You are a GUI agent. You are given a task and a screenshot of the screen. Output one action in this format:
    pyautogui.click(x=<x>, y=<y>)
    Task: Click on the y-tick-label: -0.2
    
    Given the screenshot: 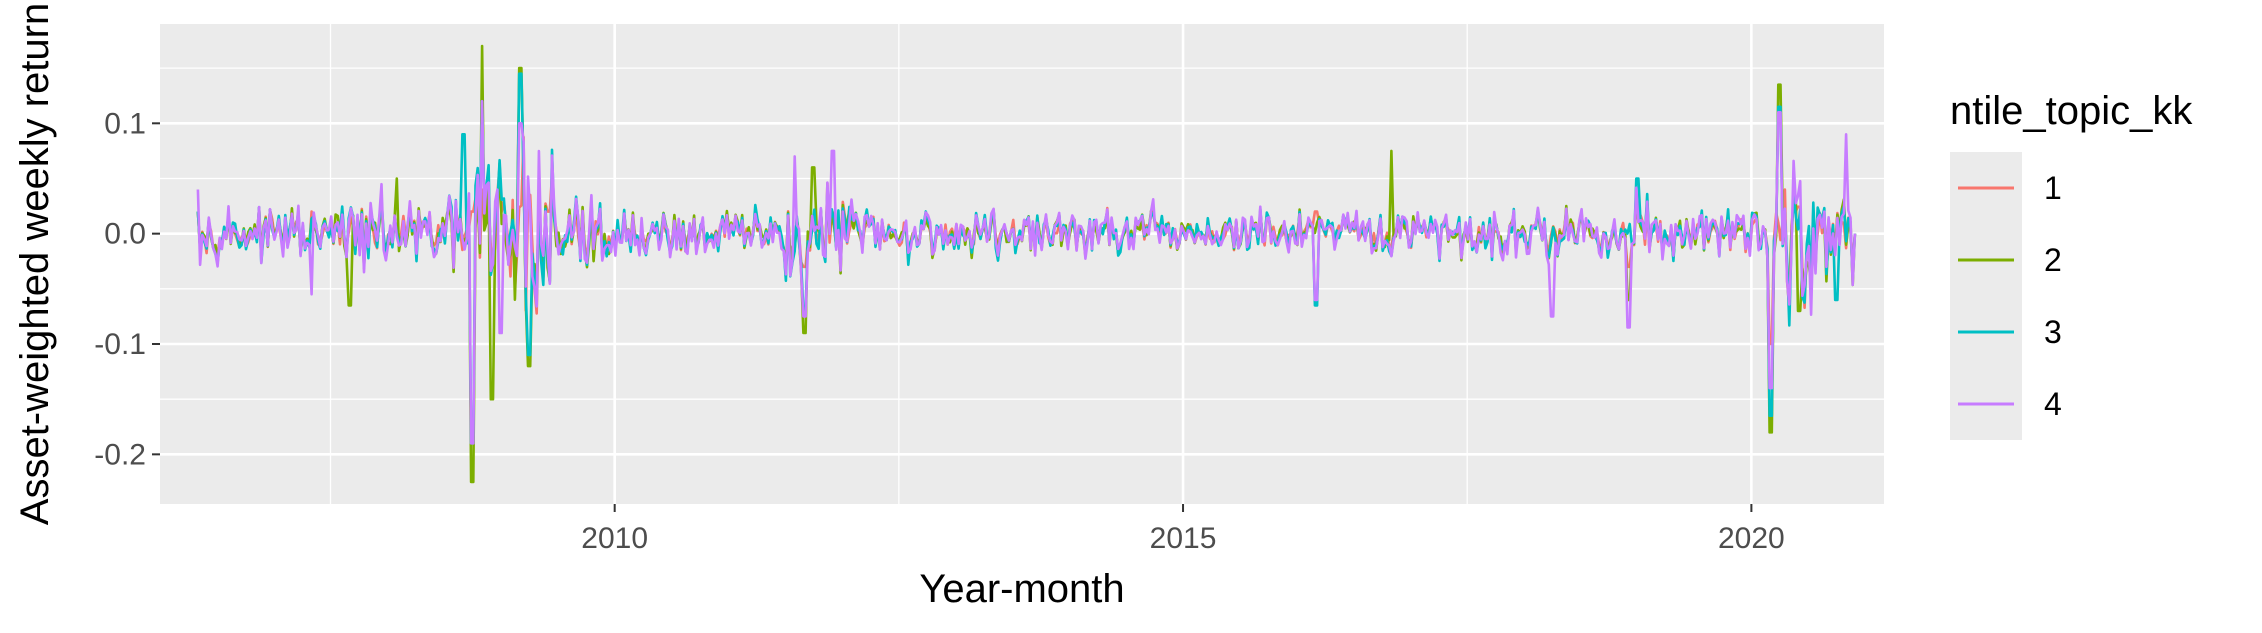 What is the action you would take?
    pyautogui.click(x=120, y=454)
    